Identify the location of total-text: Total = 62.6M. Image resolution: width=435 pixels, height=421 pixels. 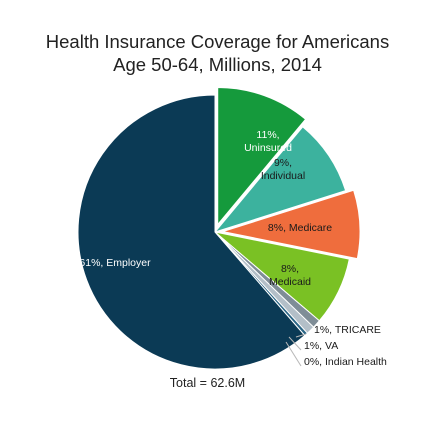
(207, 383).